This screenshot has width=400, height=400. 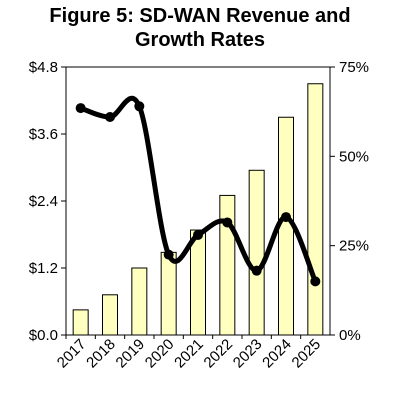 What do you see at coordinates (43, 268) in the screenshot?
I see `left-axis-tick-label: $1.2` at bounding box center [43, 268].